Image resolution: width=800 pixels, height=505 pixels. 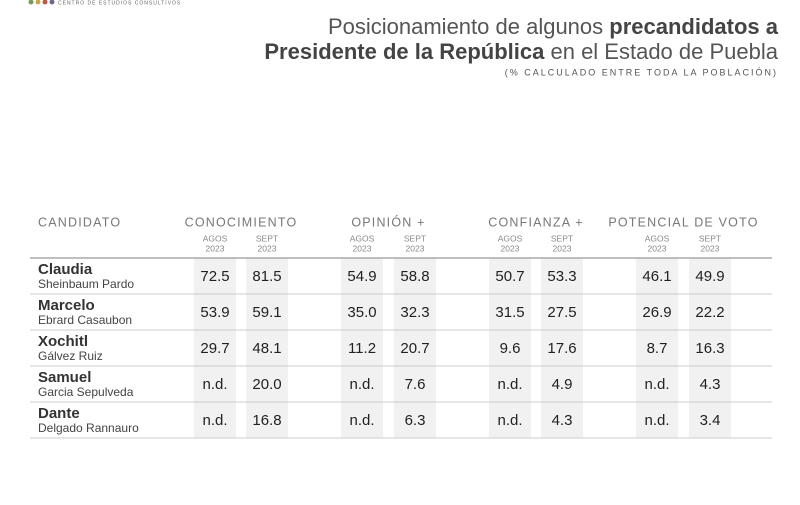 What do you see at coordinates (65, 269) in the screenshot?
I see `candidate-first-name: Claudia` at bounding box center [65, 269].